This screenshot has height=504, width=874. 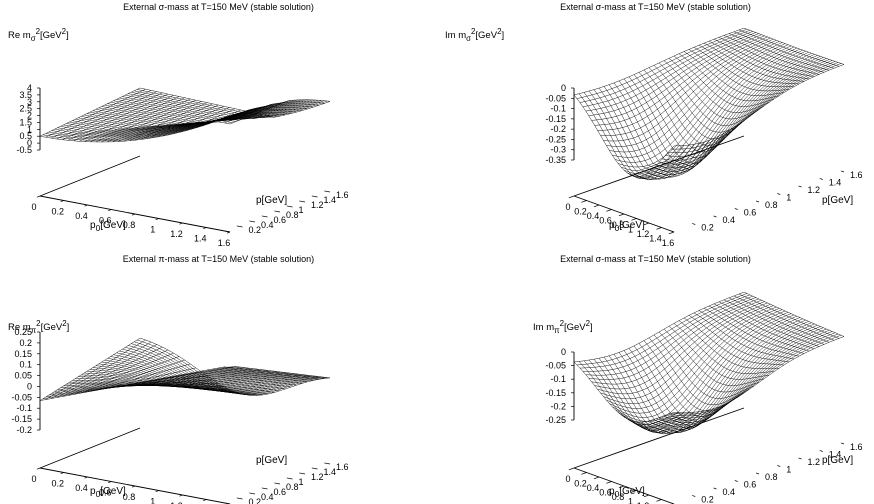 What do you see at coordinates (19, 328) in the screenshot?
I see `z-axis-label-main: Re m` at bounding box center [19, 328].